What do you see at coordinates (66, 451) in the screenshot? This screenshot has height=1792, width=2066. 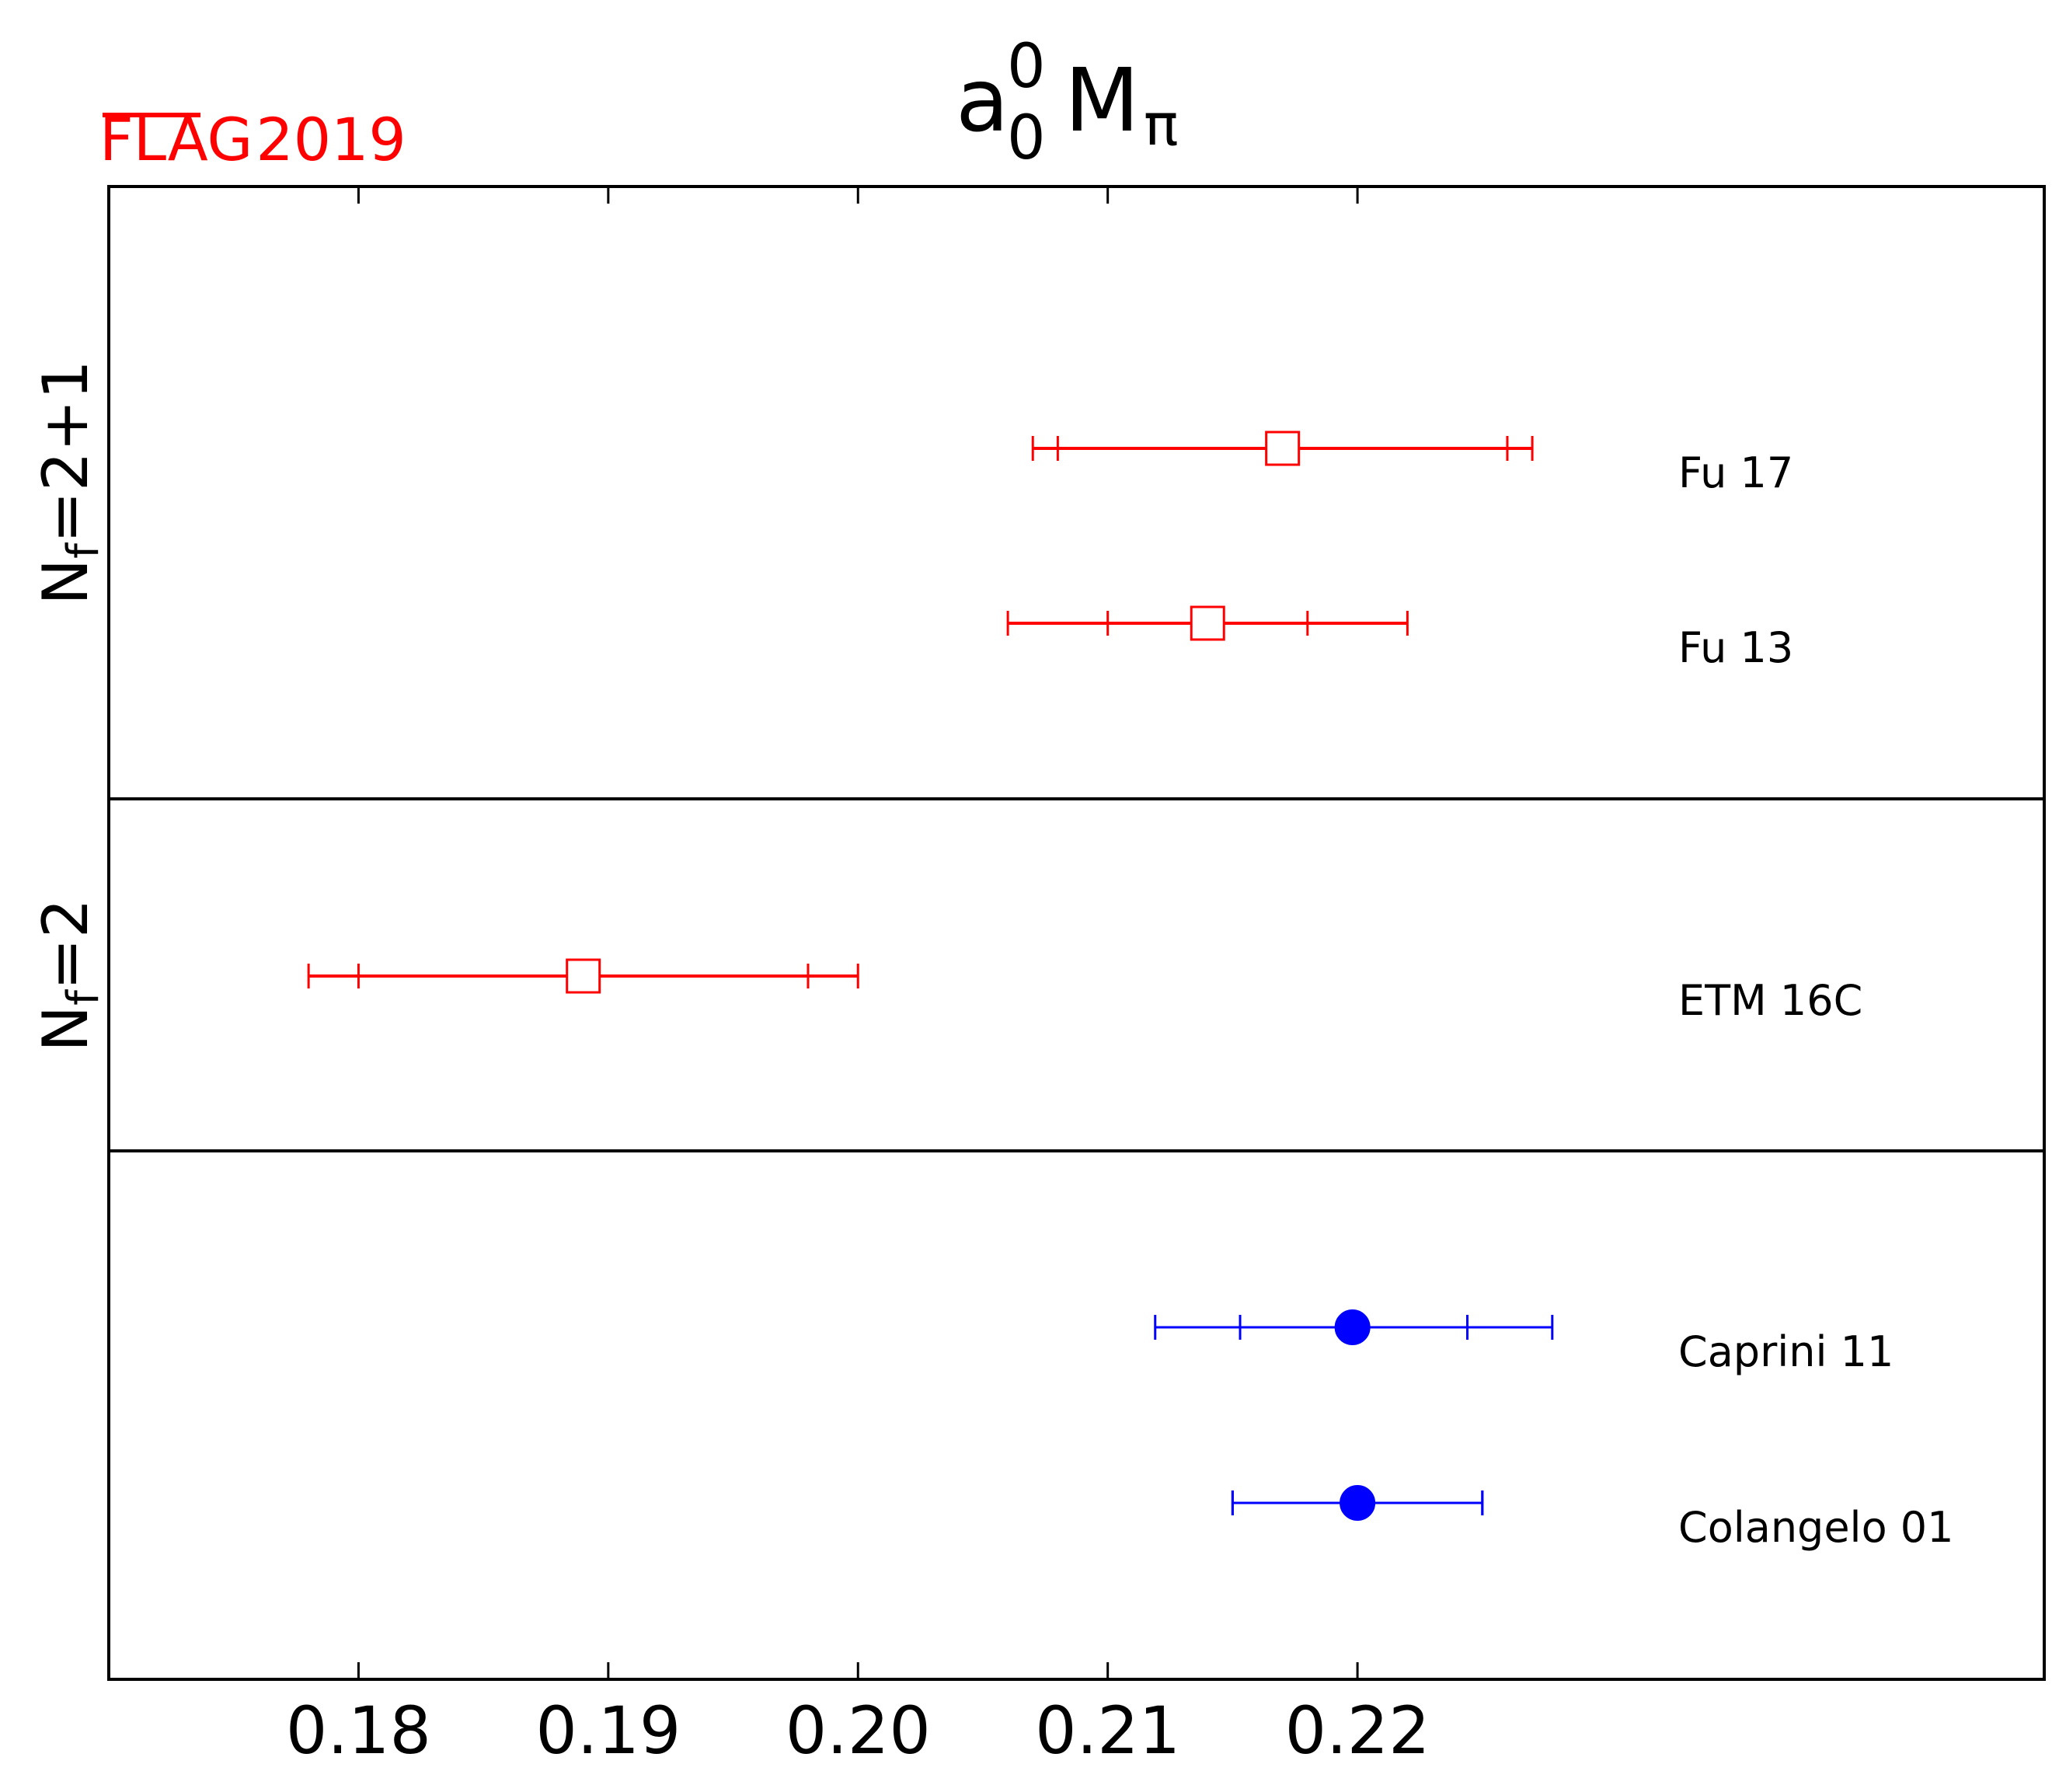 I see `group-label-tail: =2+1` at bounding box center [66, 451].